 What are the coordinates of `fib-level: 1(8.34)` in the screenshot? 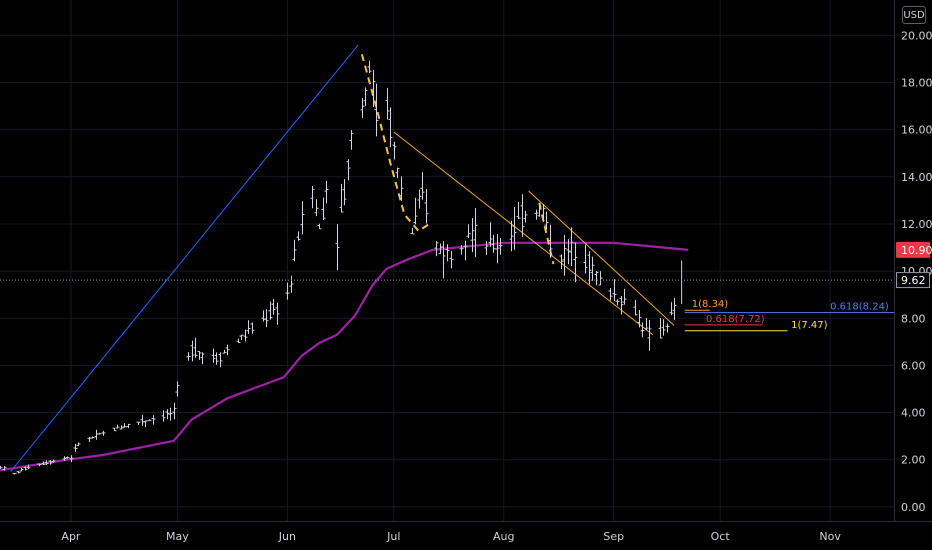 It's located at (706, 305).